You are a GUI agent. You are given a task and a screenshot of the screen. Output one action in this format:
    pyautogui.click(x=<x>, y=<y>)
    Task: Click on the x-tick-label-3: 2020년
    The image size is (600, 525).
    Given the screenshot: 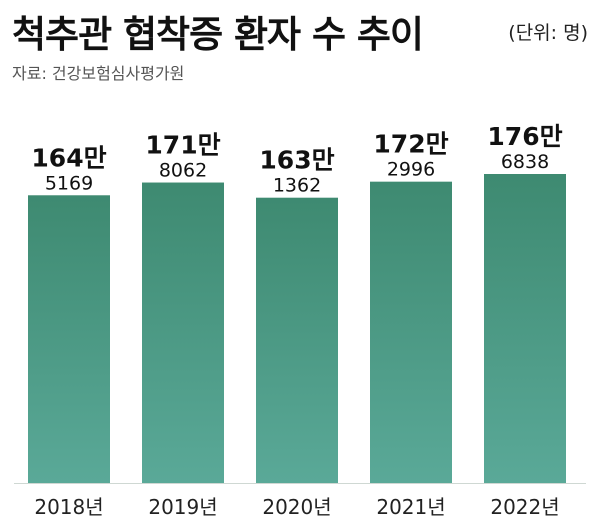 What is the action you would take?
    pyautogui.click(x=296, y=507)
    